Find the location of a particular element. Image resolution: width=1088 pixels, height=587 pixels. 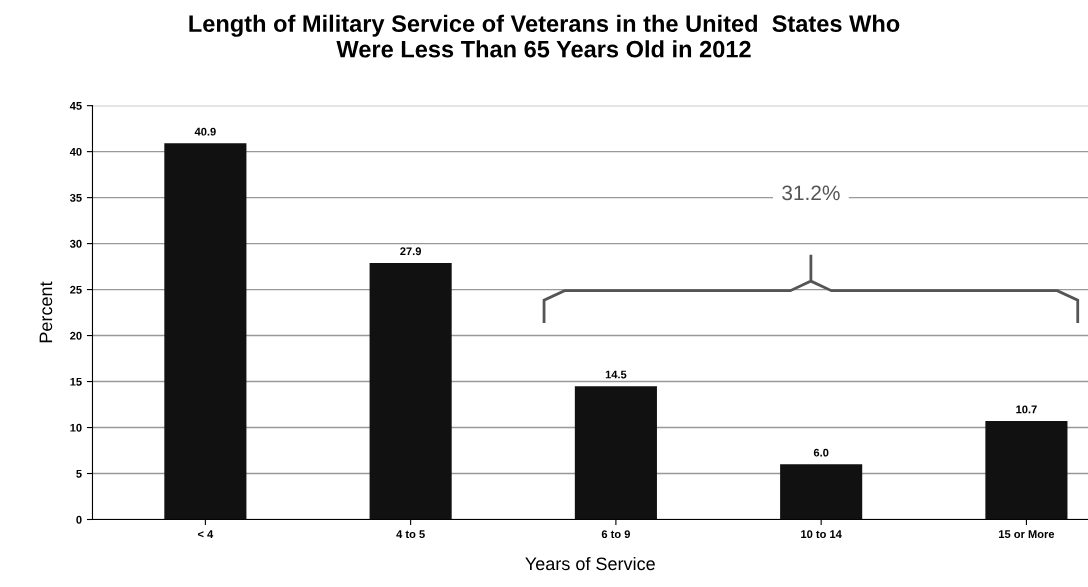

y-tick-label: 35 is located at coordinates (75, 197).